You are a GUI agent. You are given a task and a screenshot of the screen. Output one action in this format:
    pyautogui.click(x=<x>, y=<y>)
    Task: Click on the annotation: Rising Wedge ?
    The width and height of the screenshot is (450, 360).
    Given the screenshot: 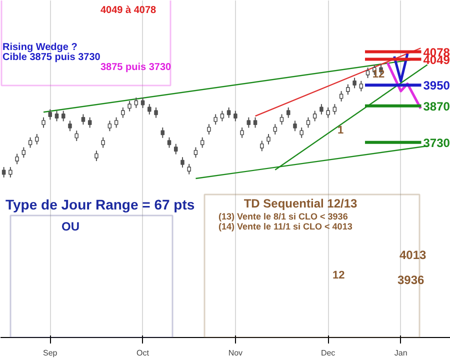 What is the action you would take?
    pyautogui.click(x=40, y=47)
    